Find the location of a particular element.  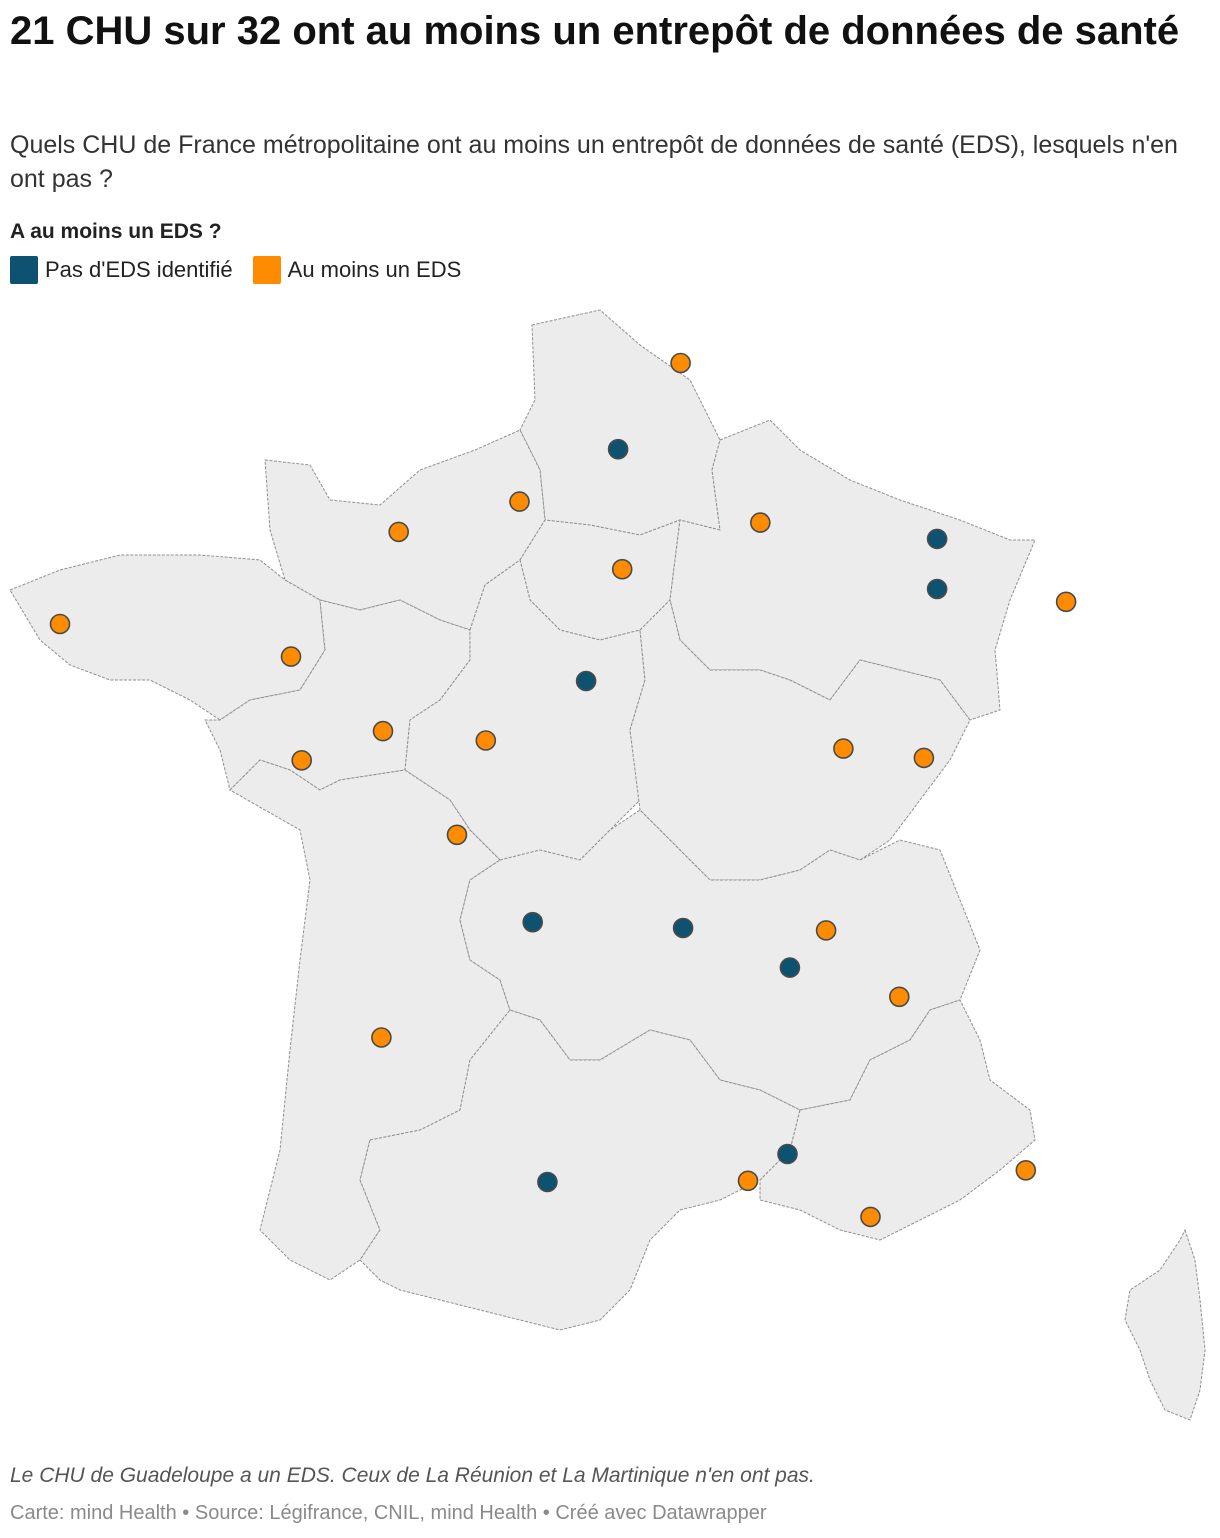

legend-item-eds: Au moins un EDS is located at coordinates (357, 270).